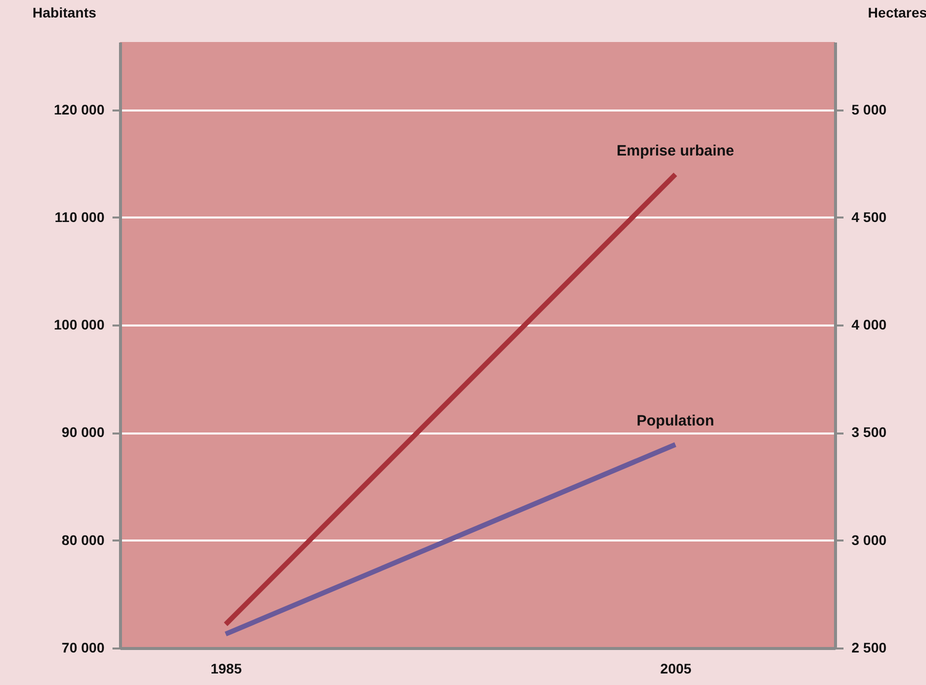 This screenshot has height=685, width=926. Describe the element at coordinates (83, 648) in the screenshot. I see `y-tick-label: 70 000` at that location.